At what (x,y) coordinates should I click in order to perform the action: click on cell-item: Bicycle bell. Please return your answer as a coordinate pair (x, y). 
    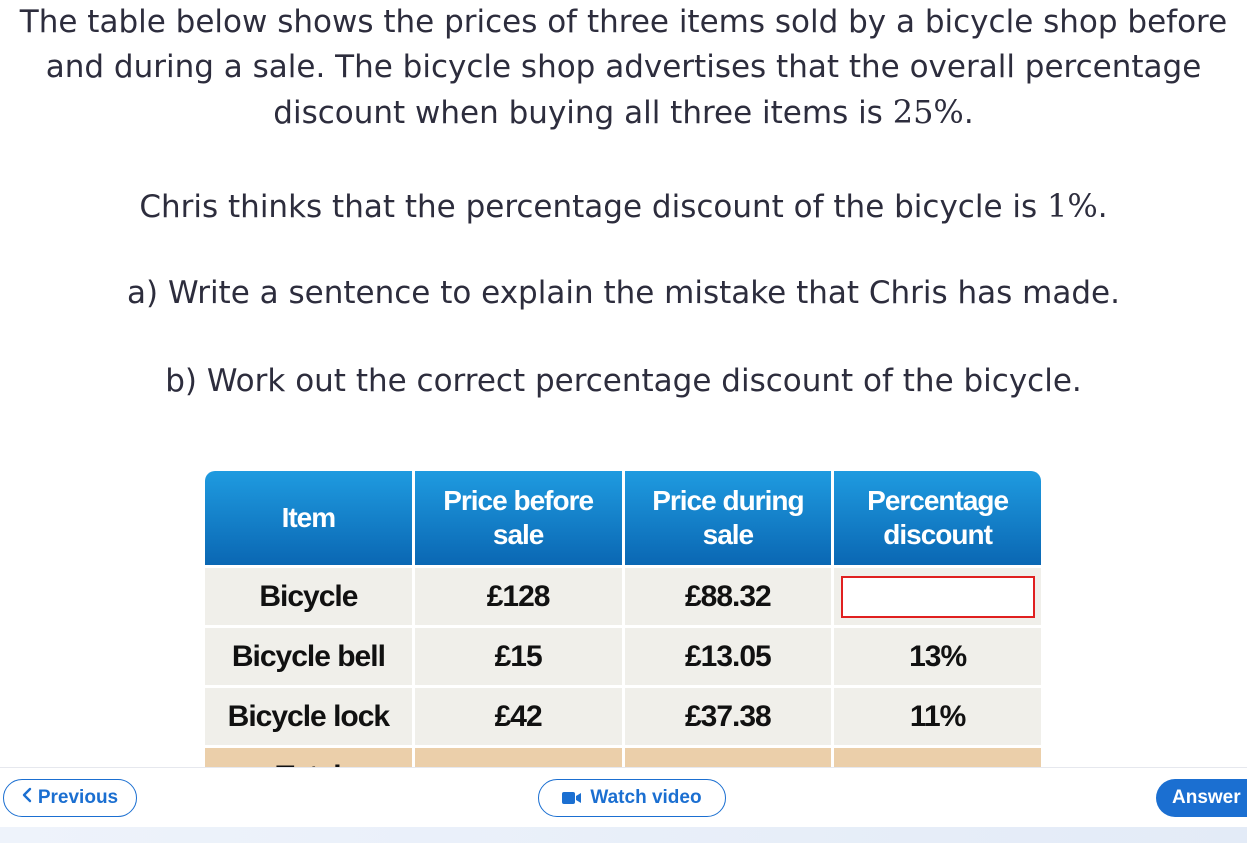
    Looking at the image, I should click on (308, 656).